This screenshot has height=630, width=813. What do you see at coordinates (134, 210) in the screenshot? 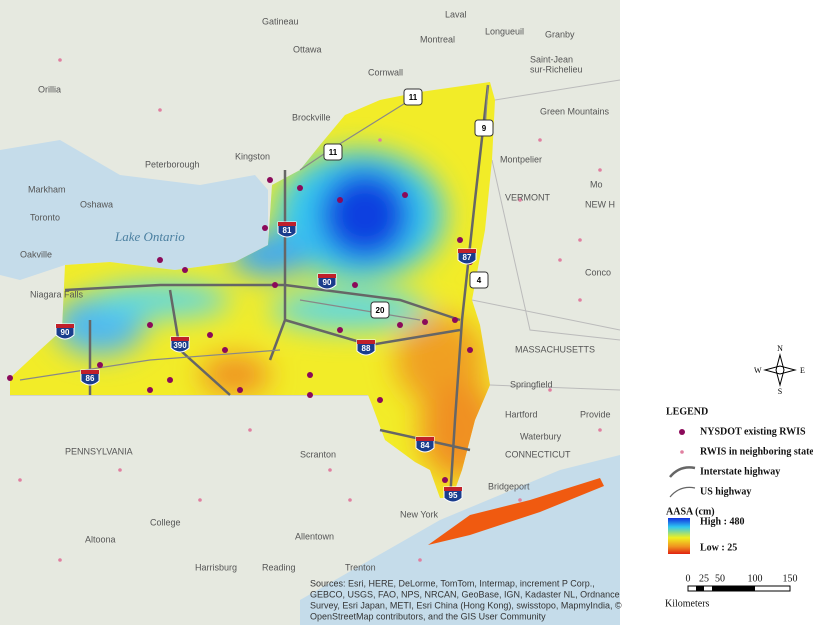
I see `lake` at bounding box center [134, 210].